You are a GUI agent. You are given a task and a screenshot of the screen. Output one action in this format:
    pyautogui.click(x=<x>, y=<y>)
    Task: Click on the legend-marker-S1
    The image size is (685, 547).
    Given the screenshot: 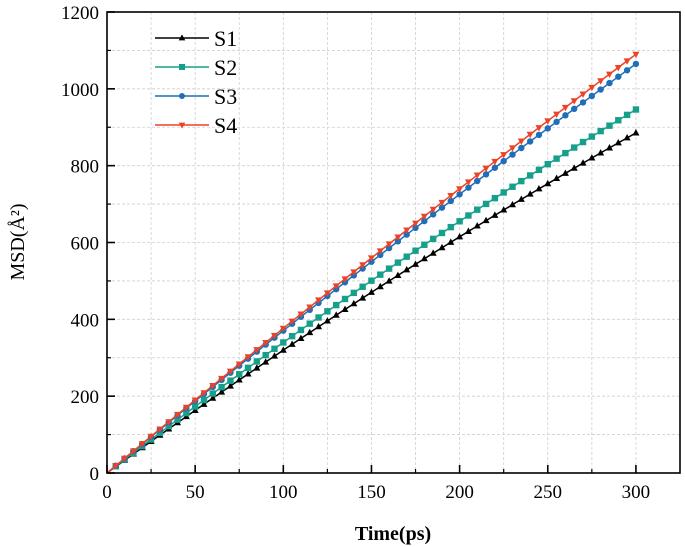 What is the action you would take?
    pyautogui.click(x=182, y=37)
    